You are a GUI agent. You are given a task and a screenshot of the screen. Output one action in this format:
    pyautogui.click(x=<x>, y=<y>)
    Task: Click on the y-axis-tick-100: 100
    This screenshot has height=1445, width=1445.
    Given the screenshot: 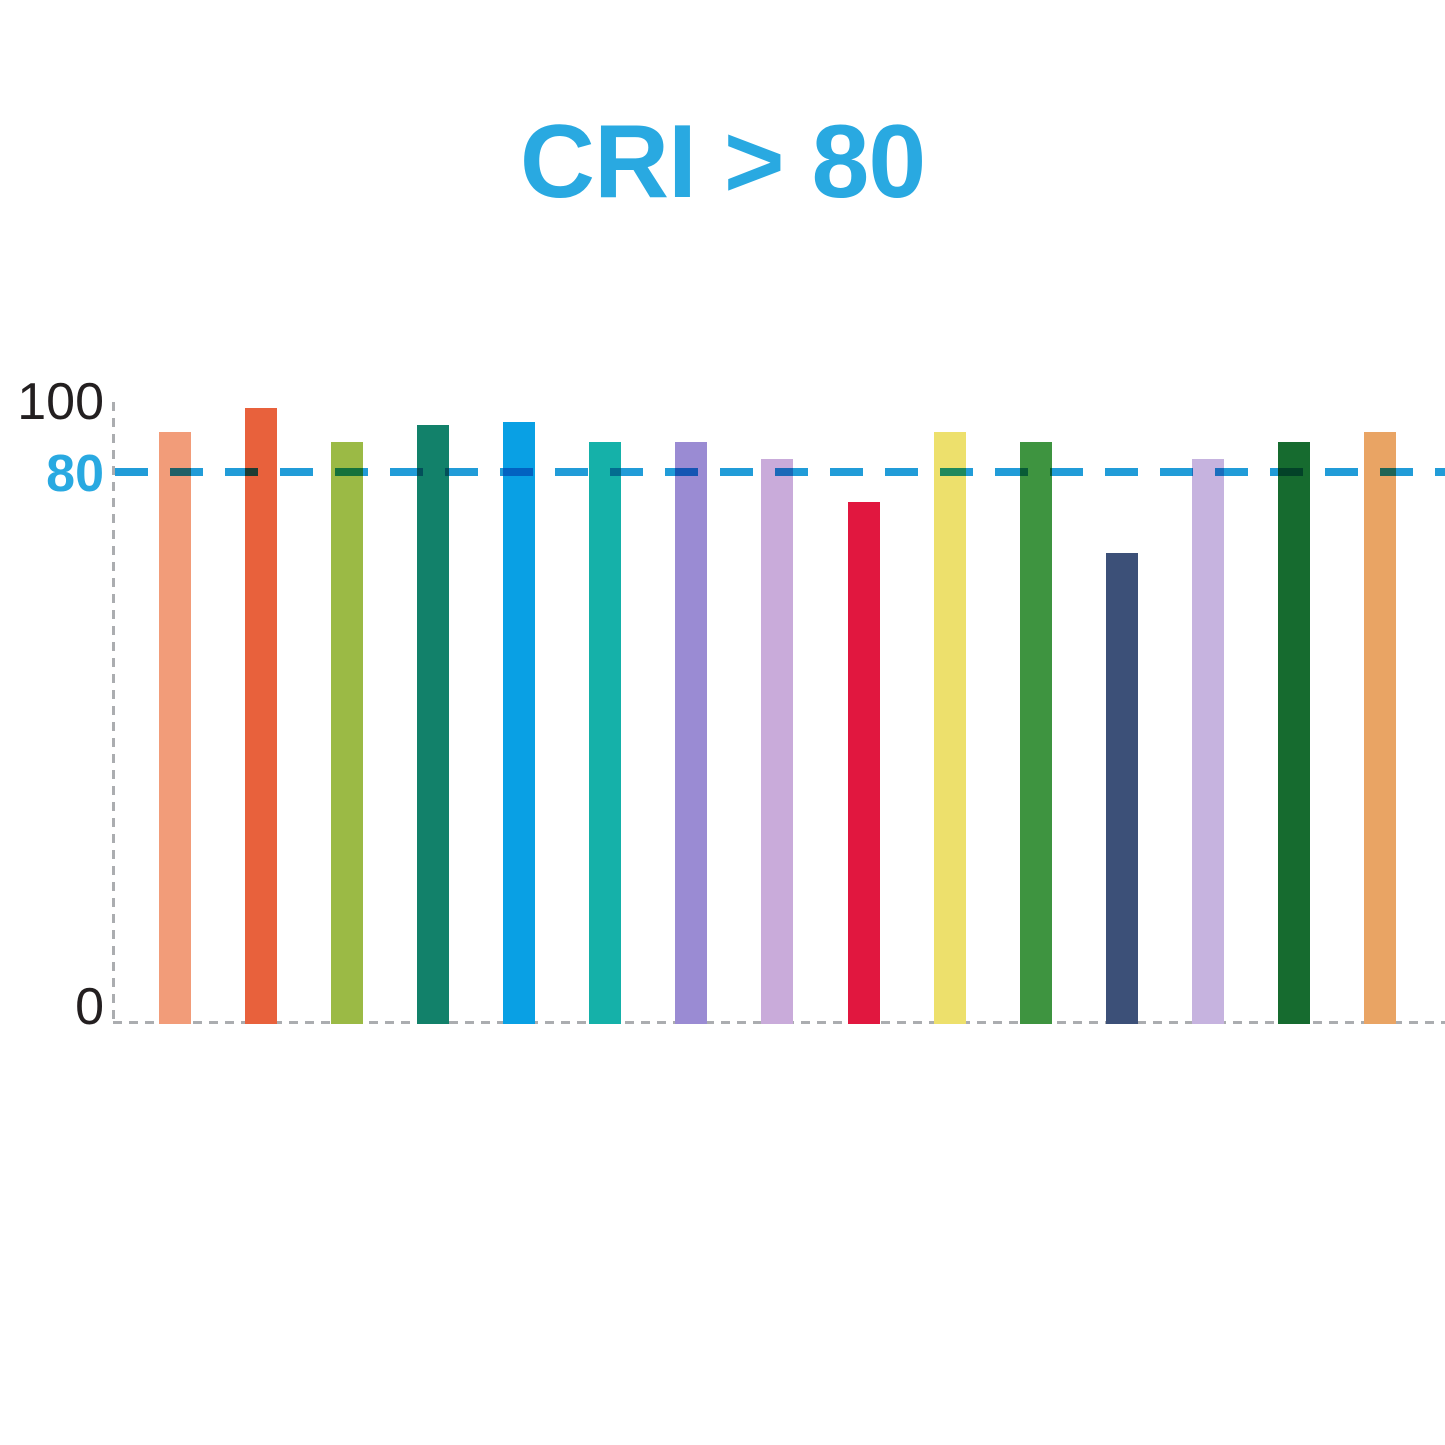 What is the action you would take?
    pyautogui.click(x=60, y=402)
    